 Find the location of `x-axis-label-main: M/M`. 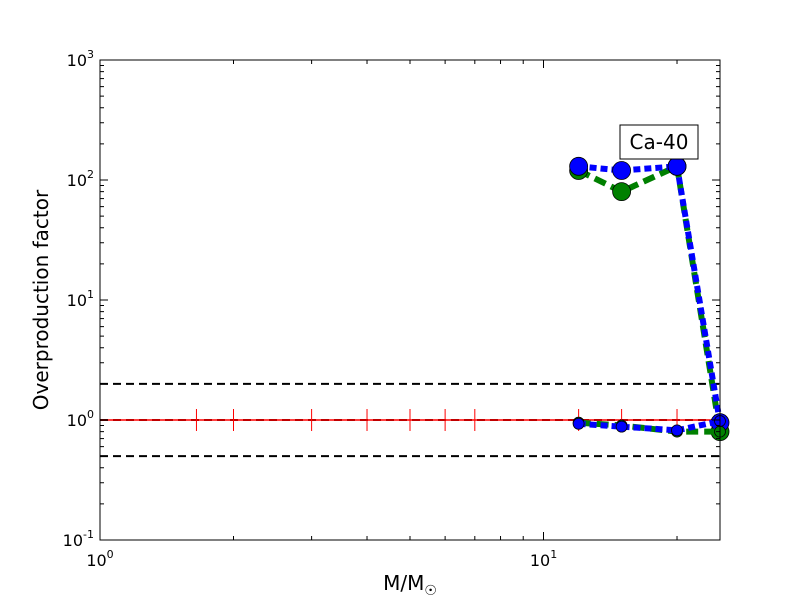

x-axis-label-main: M/M is located at coordinates (403, 583).